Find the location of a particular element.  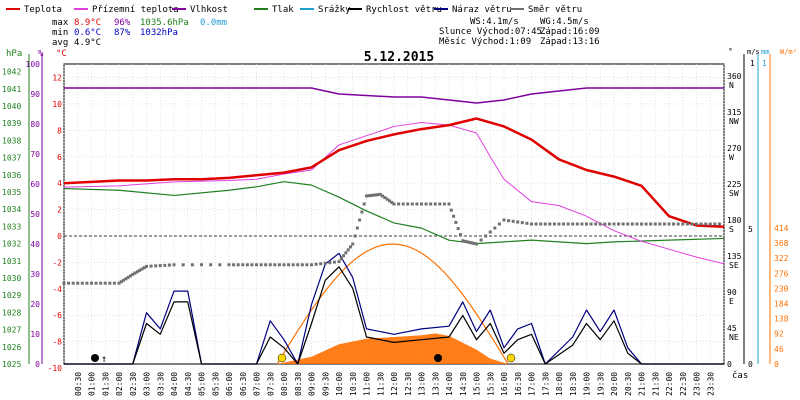

axis-degc-tick: -2 is located at coordinates (57, 262).